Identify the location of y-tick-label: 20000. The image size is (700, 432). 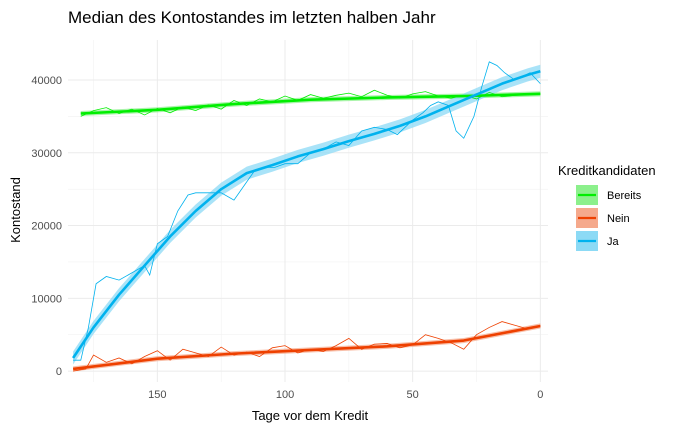
(46, 227).